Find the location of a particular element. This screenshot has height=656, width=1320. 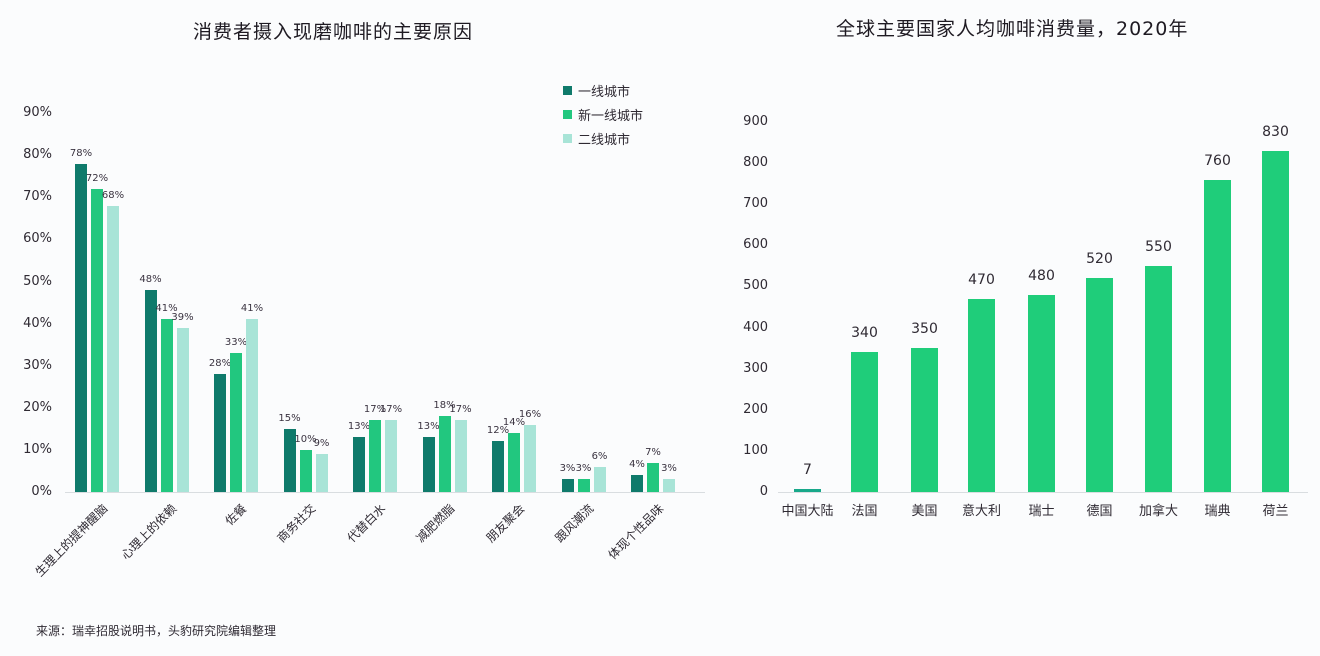

value-label: 39% is located at coordinates (182, 317).